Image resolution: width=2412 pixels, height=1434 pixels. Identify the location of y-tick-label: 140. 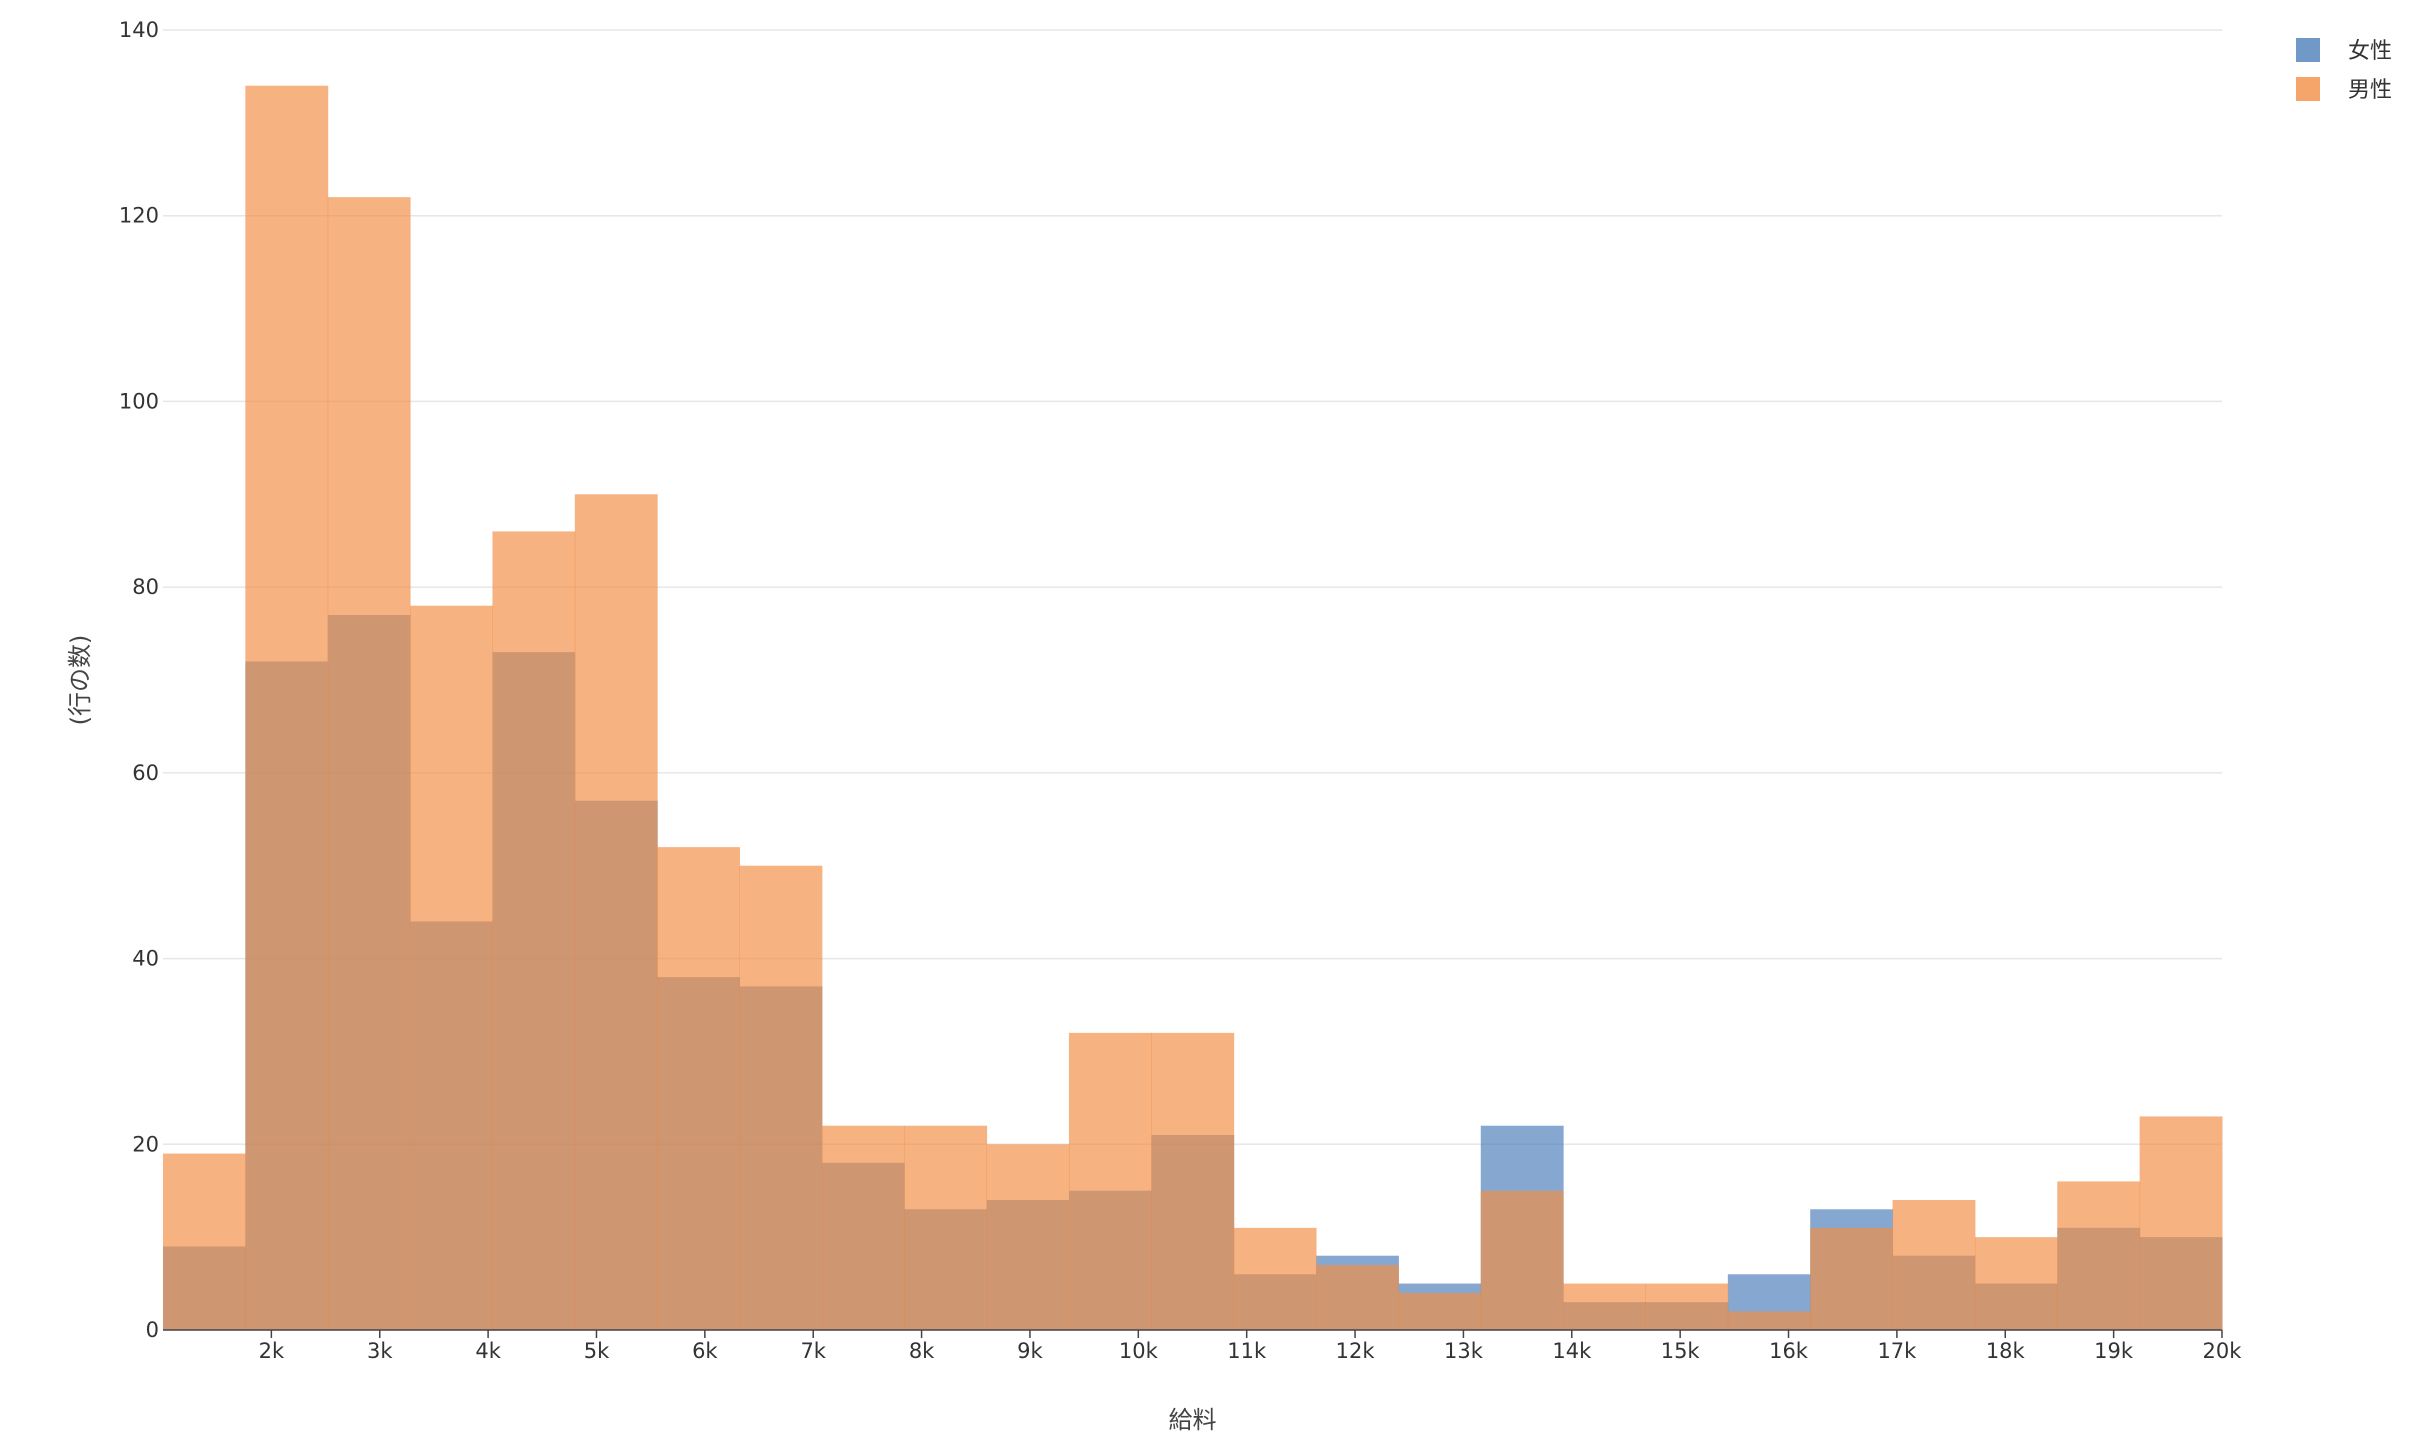
(139, 30).